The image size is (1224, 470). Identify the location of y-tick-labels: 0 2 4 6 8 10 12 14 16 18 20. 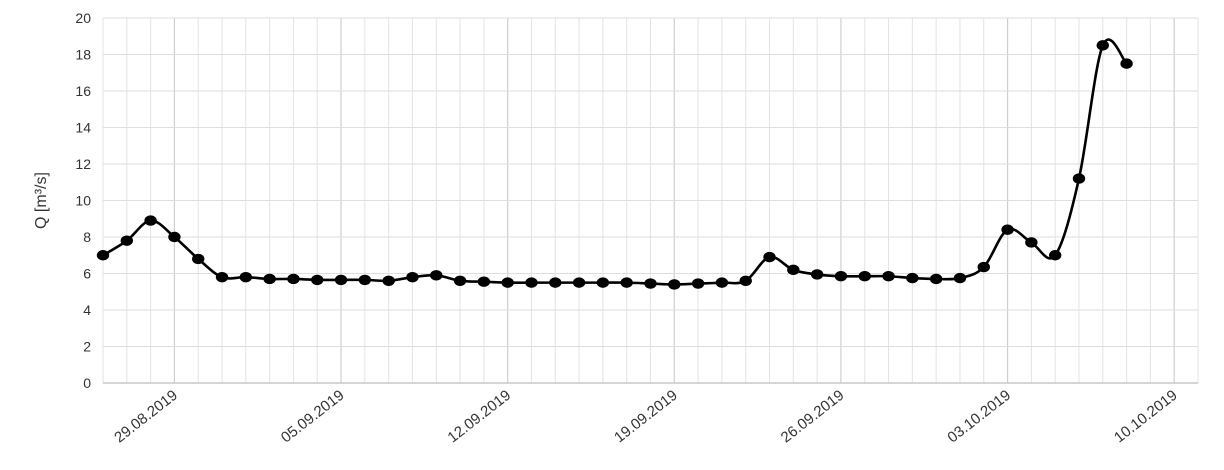
(83, 200).